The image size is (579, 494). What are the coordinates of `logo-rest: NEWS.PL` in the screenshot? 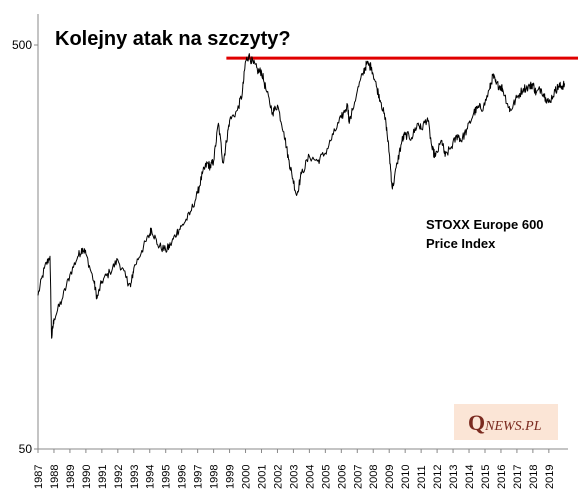 It's located at (513, 426).